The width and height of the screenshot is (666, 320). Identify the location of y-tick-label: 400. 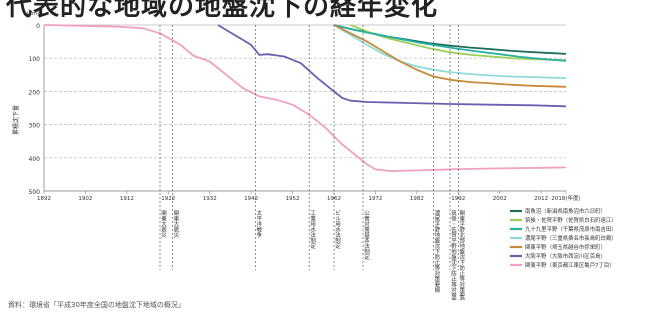
(35, 159).